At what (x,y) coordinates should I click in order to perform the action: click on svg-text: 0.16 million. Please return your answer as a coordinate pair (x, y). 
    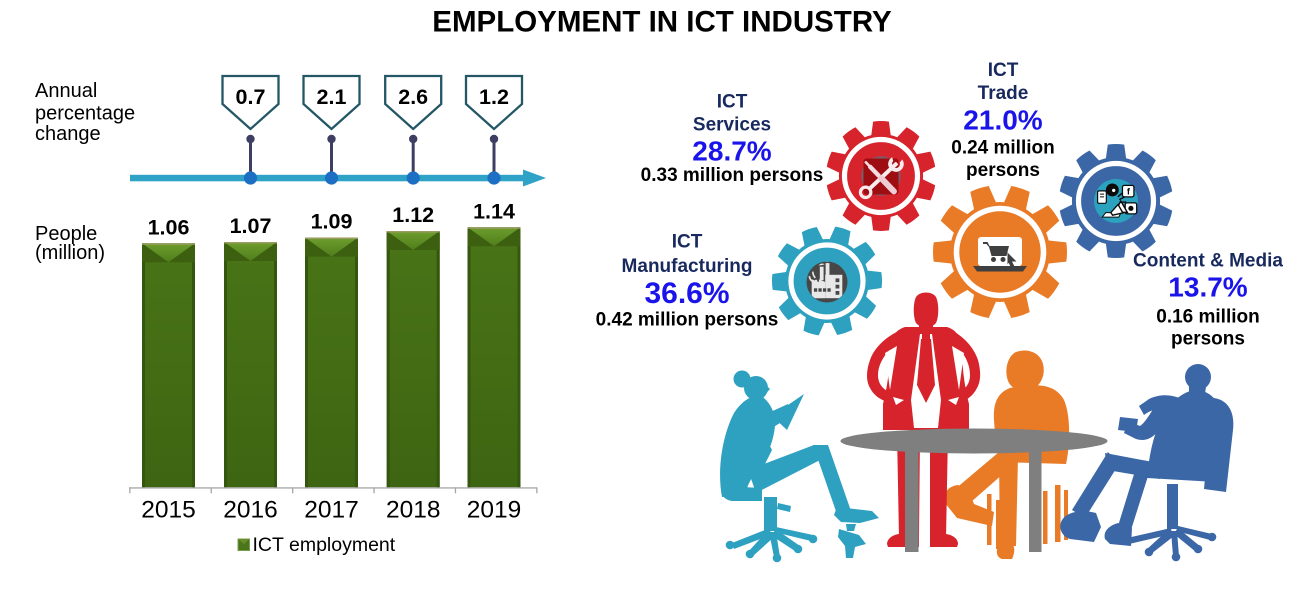
    Looking at the image, I should click on (1207, 317).